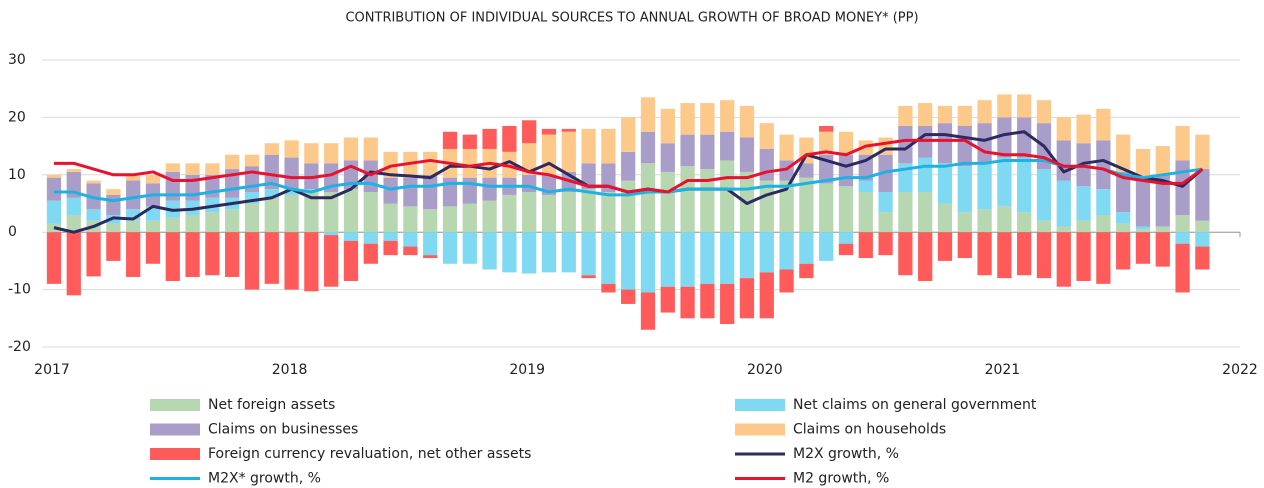 This screenshot has height=488, width=1264. What do you see at coordinates (846, 454) in the screenshot?
I see `legend-label: M2X growth, %` at bounding box center [846, 454].